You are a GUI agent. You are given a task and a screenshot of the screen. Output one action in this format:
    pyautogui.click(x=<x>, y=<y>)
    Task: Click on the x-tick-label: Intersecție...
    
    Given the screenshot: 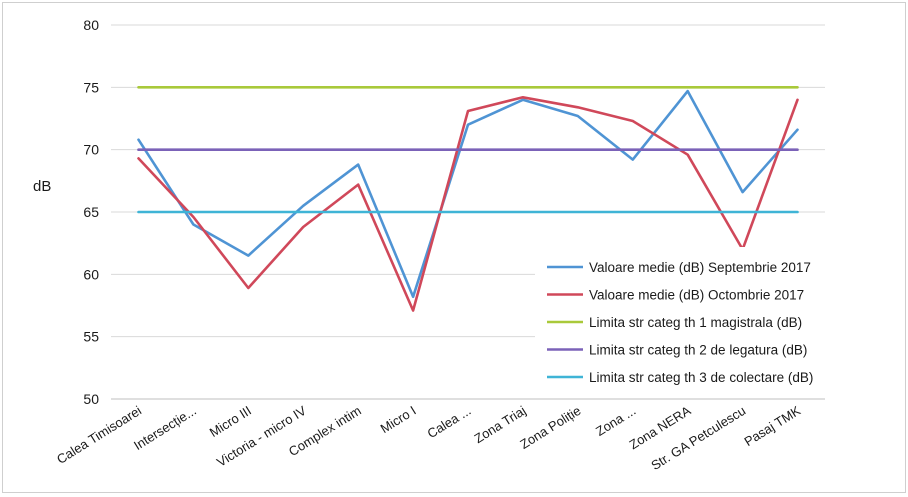 What is the action you would take?
    pyautogui.click(x=165, y=428)
    